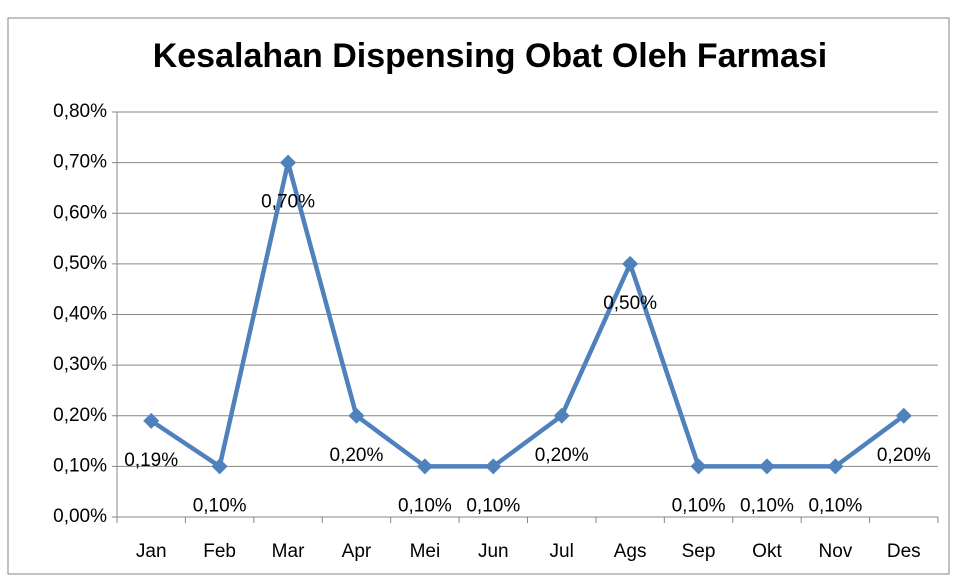  Describe the element at coordinates (80, 415) in the screenshot. I see `y-tick-label: 0,20%` at that location.